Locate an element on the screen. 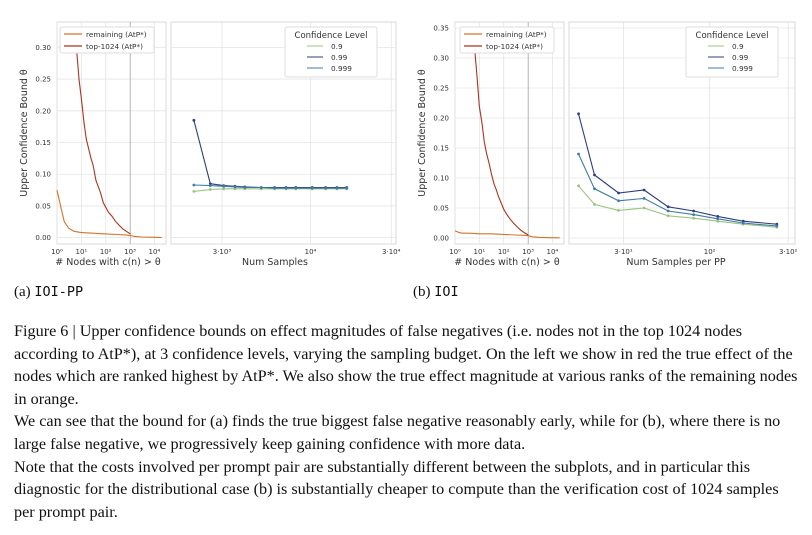  panel-a-left-frame is located at coordinates (111, 133).